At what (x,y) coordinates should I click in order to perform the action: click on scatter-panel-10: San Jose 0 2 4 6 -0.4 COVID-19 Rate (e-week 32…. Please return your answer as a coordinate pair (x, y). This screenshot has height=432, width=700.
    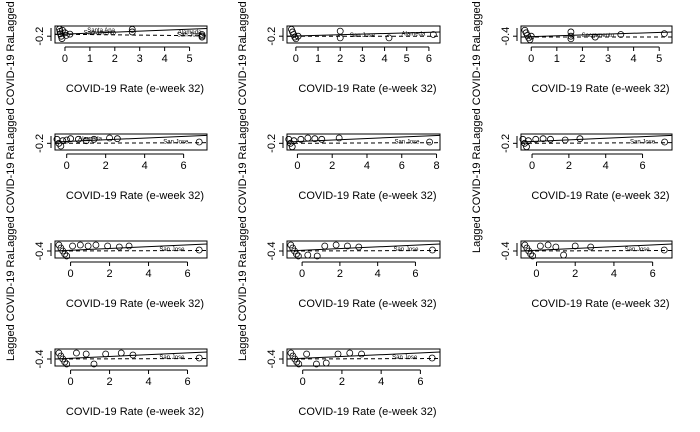
    Looking at the image, I should click on (106, 335).